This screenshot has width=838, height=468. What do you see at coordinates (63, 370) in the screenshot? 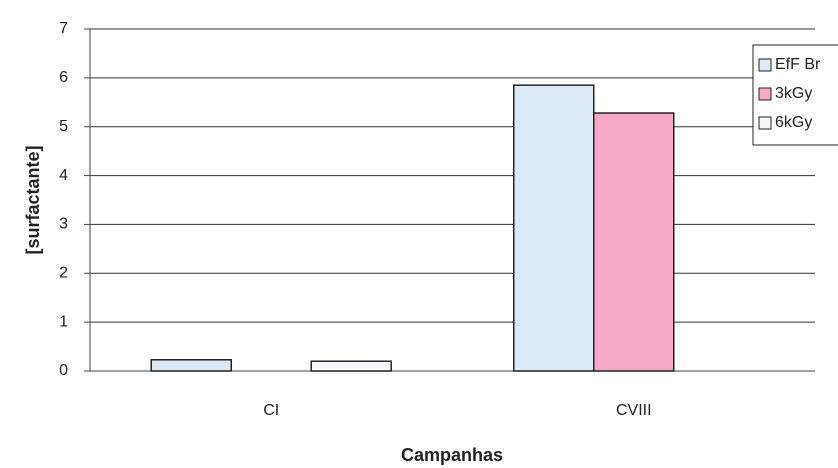
I see `y-tick-label: 0` at bounding box center [63, 370].